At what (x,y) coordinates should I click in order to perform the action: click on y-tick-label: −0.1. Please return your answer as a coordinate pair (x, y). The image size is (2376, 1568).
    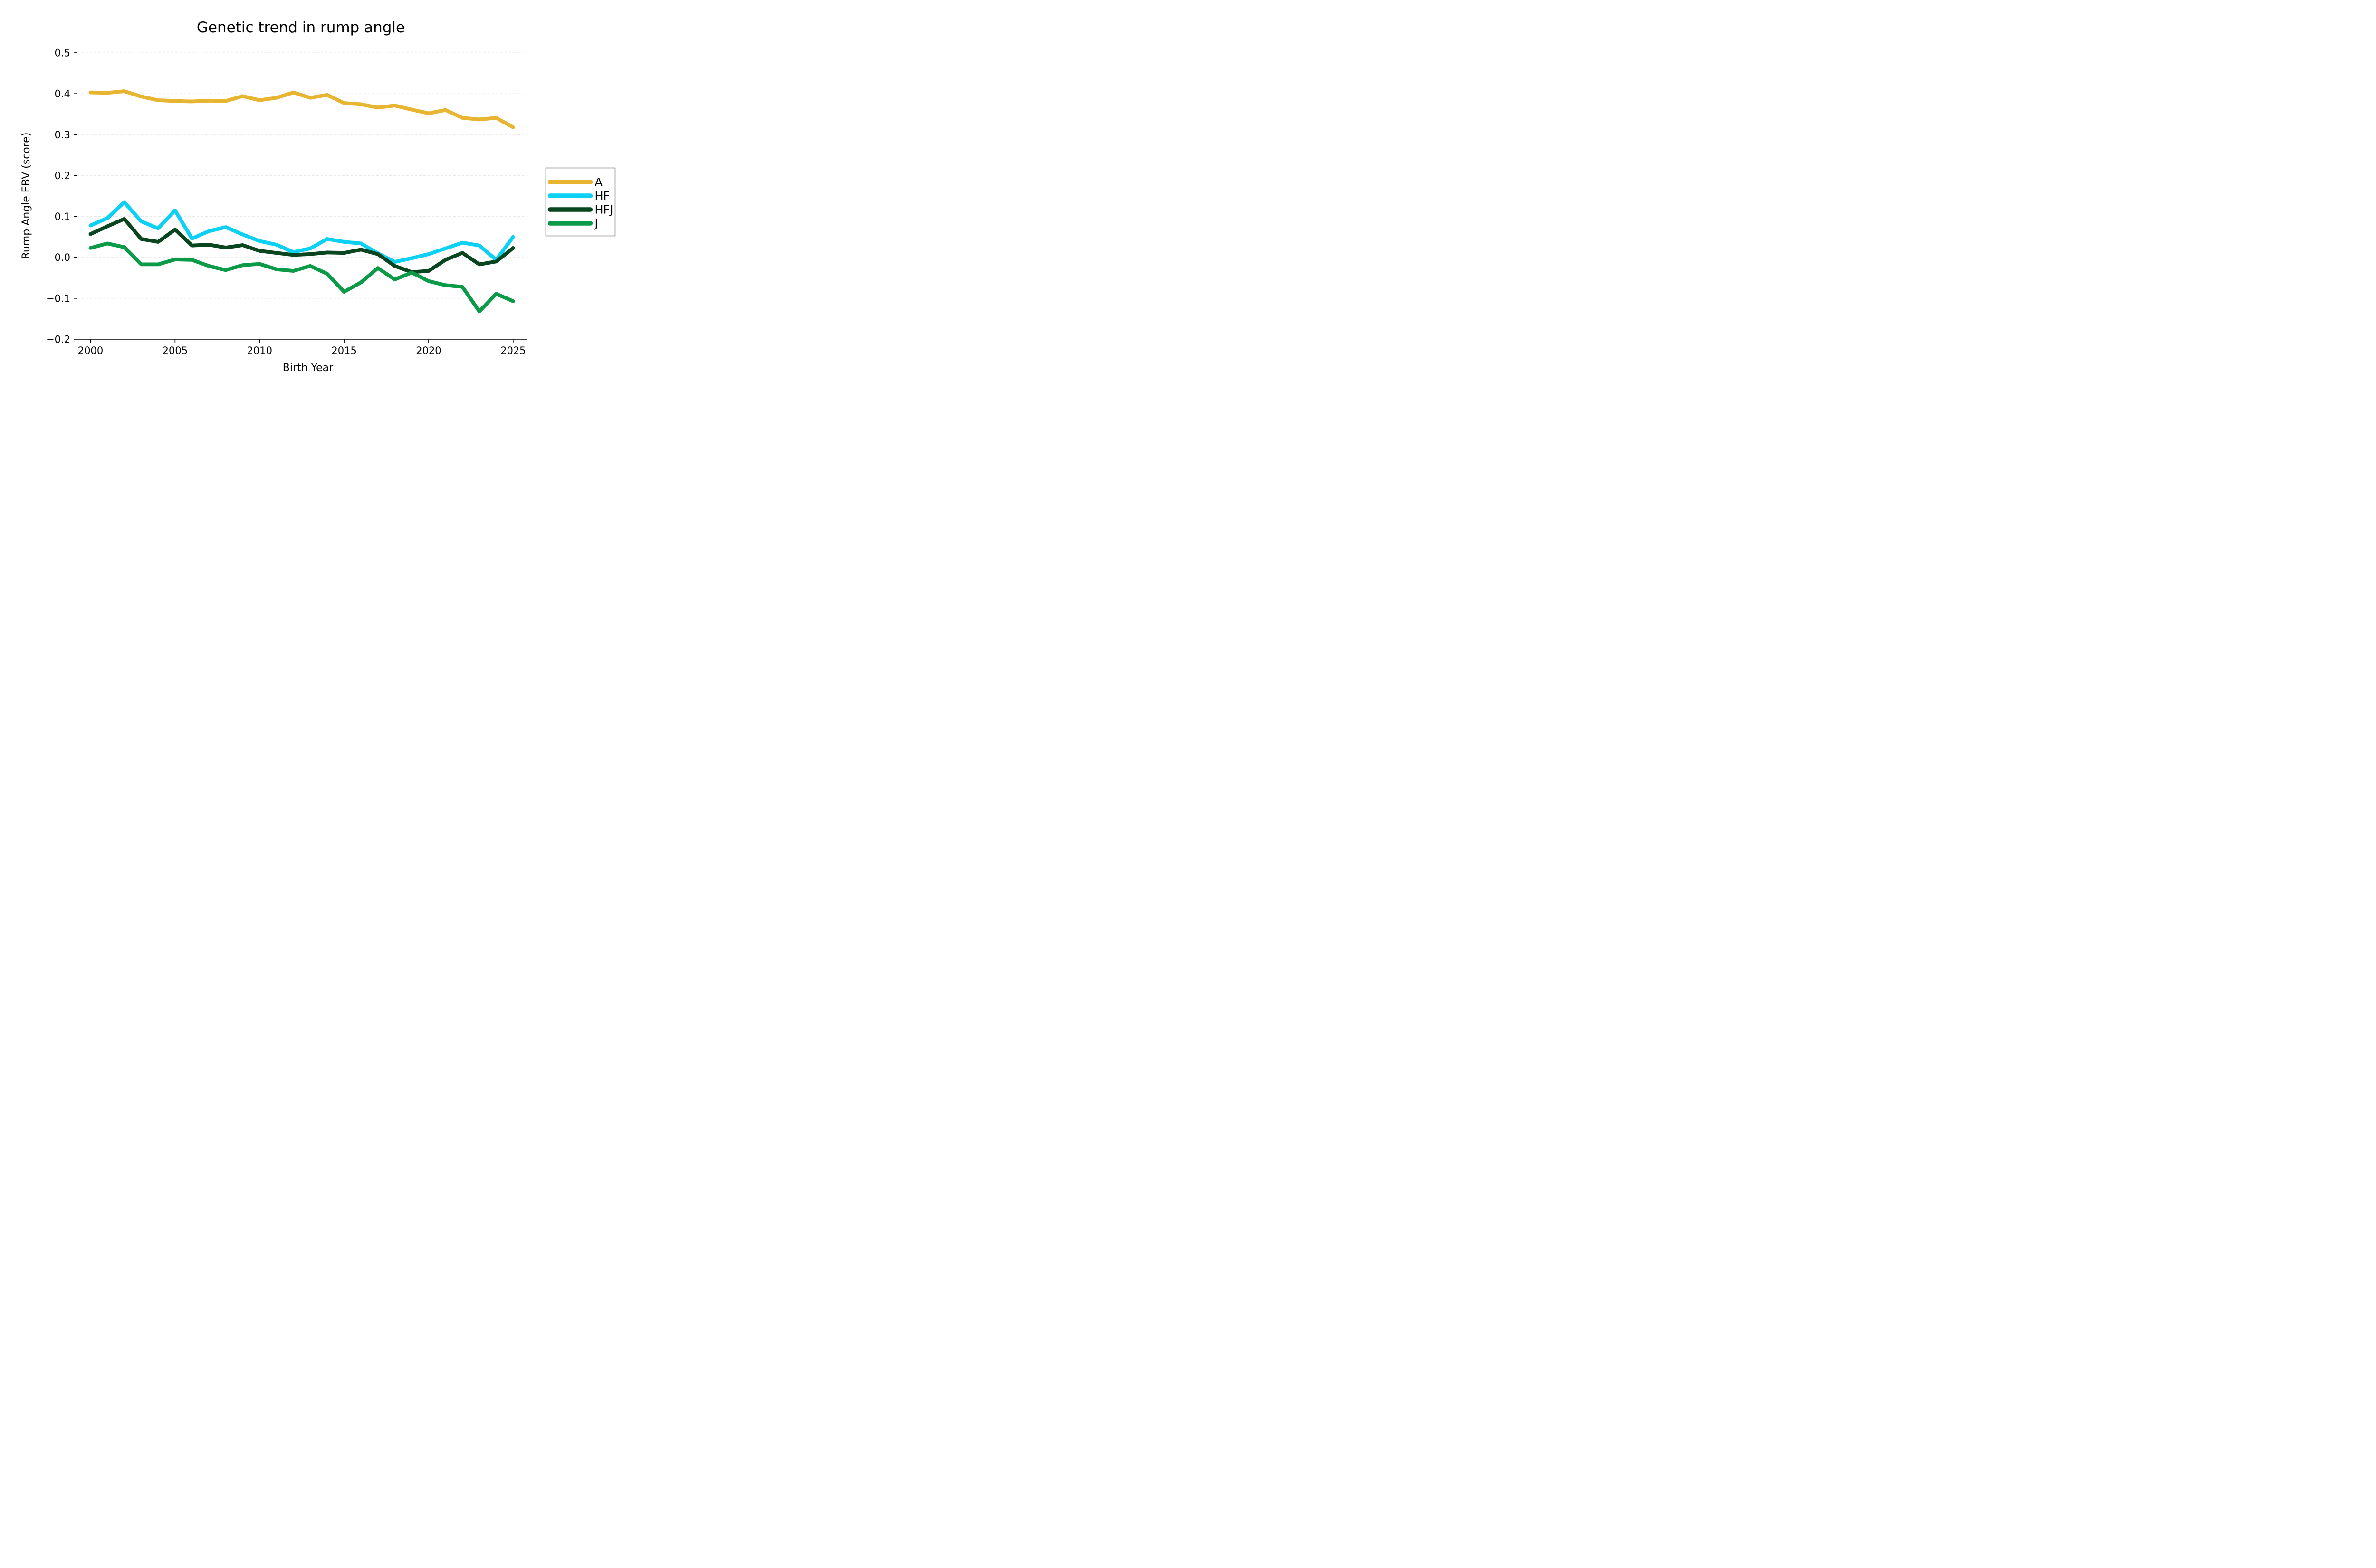
    Looking at the image, I should click on (58, 298).